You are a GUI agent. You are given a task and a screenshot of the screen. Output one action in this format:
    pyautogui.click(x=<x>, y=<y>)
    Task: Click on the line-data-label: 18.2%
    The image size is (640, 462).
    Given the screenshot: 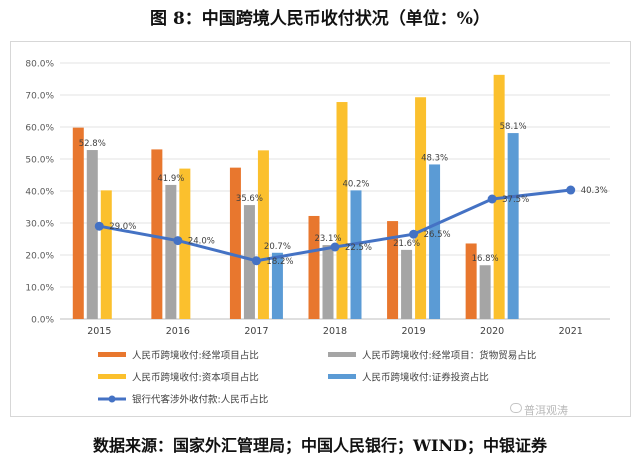 What is the action you would take?
    pyautogui.click(x=279, y=262)
    